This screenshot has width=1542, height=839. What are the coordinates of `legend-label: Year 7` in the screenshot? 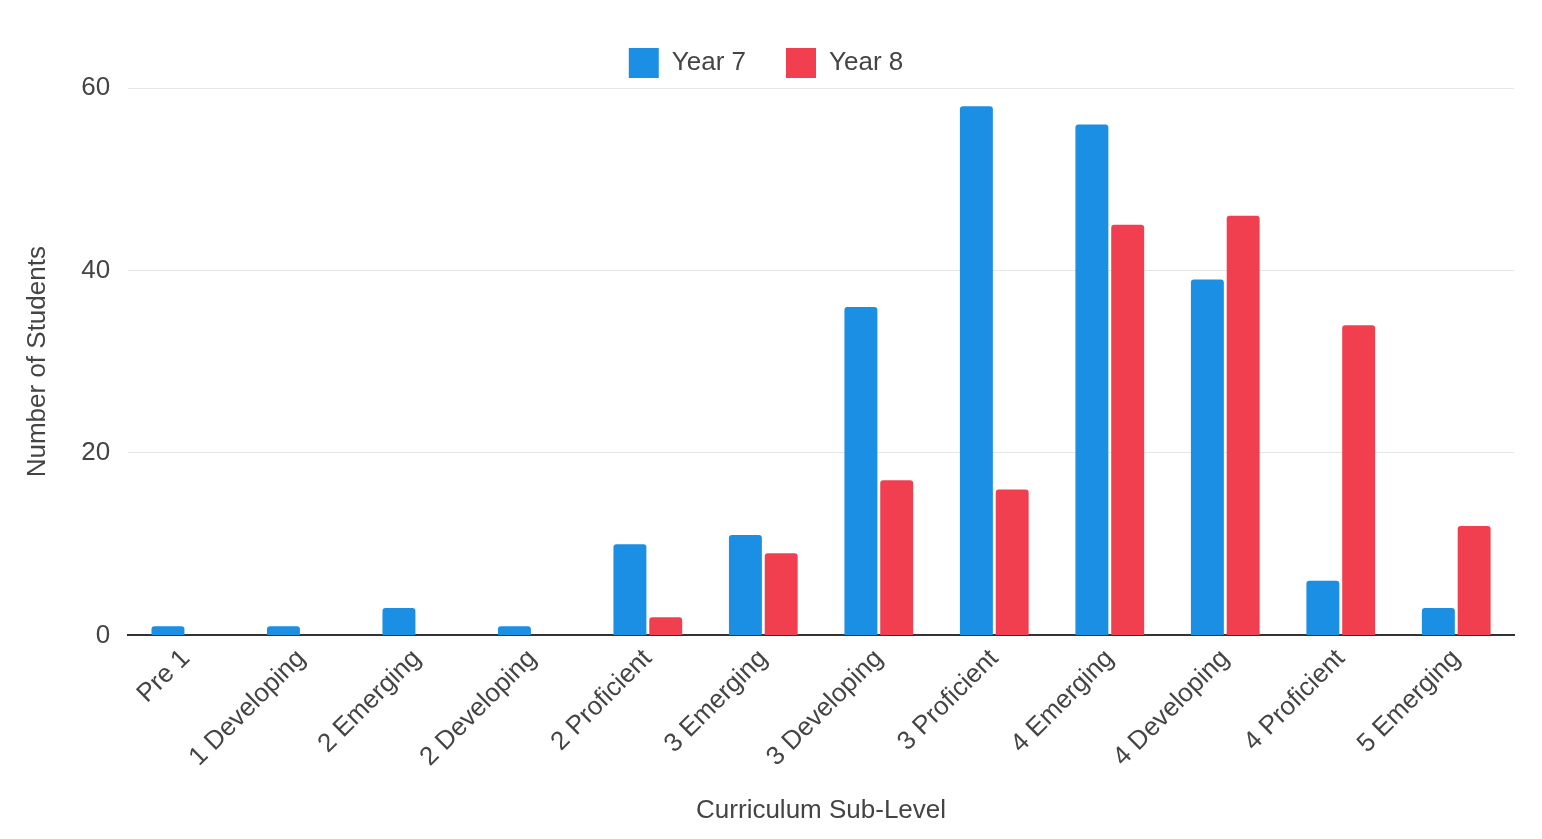 It's located at (708, 61).